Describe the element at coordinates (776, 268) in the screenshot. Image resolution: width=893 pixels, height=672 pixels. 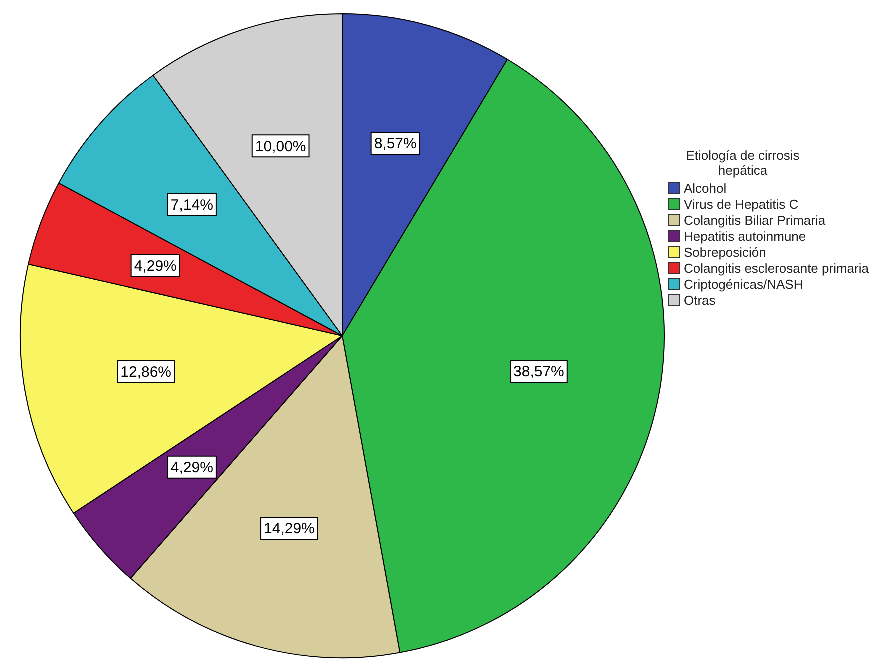
I see `legend-label: Colangitis esclerosante primaria` at that location.